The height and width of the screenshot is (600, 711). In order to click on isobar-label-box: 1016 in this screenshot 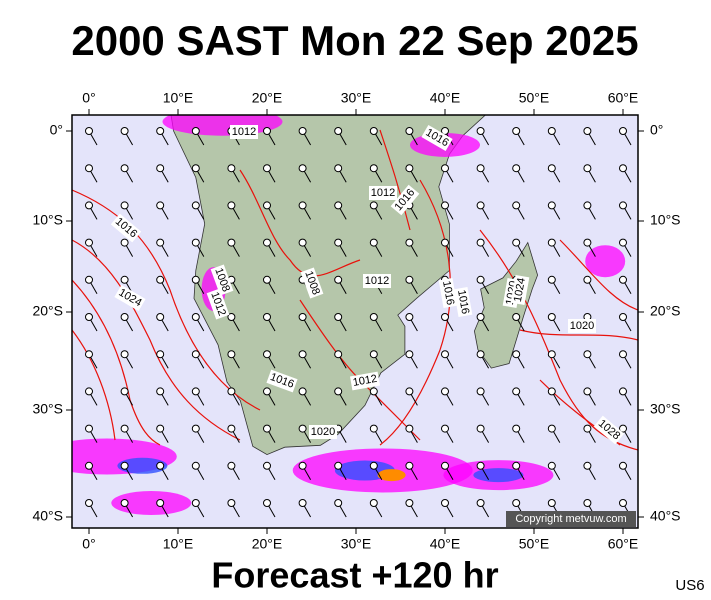, I will do `click(463, 302)`.